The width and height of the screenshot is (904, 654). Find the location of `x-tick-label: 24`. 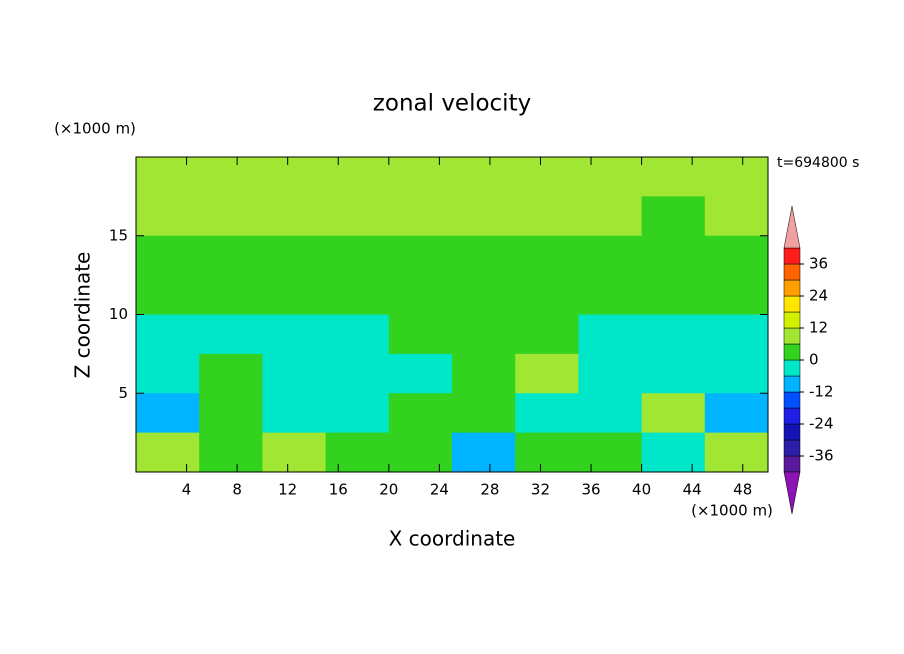

x-tick-label: 24 is located at coordinates (439, 490).